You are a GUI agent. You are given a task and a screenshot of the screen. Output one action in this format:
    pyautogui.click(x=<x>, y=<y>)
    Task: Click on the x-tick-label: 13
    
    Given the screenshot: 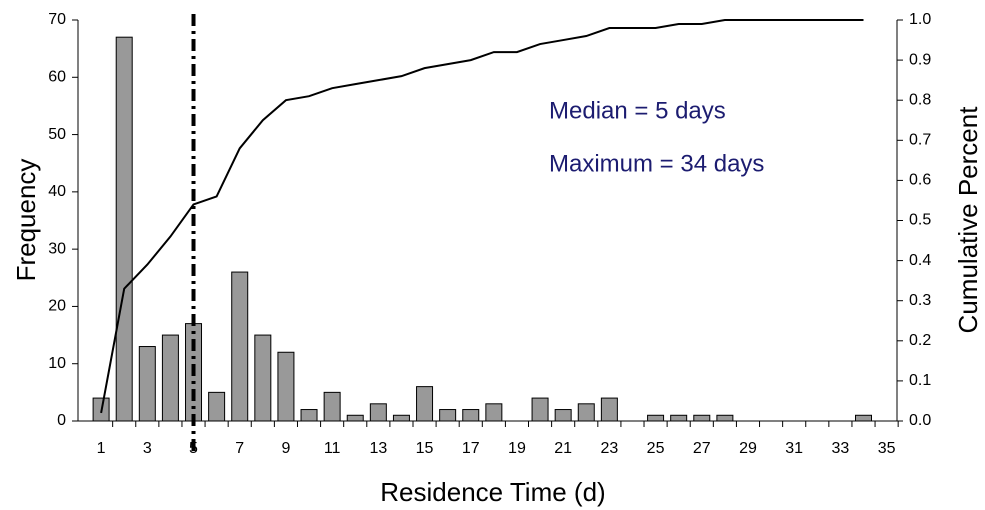 What is the action you would take?
    pyautogui.click(x=378, y=448)
    